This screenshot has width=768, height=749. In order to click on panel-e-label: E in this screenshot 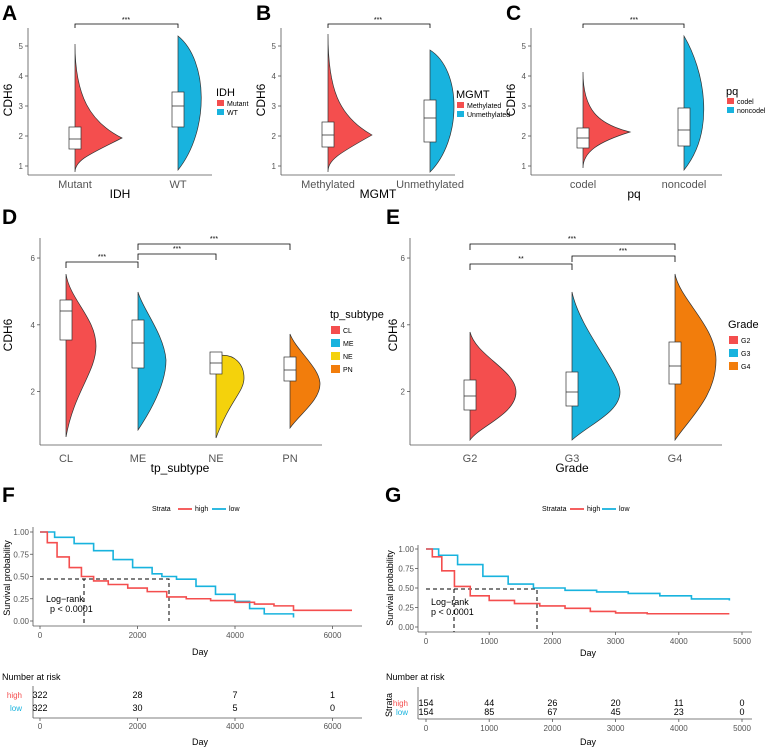, I will do `click(393, 217)`.